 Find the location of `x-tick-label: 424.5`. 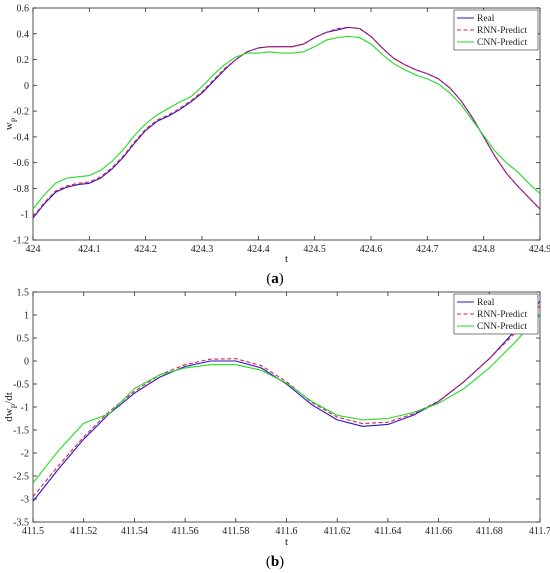

x-tick-label: 424.5 is located at coordinates (314, 249).